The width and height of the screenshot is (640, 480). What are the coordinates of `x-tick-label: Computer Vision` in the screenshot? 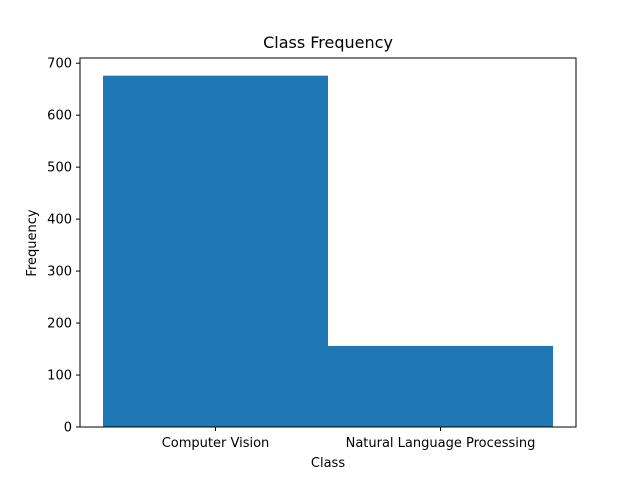 It's located at (216, 443).